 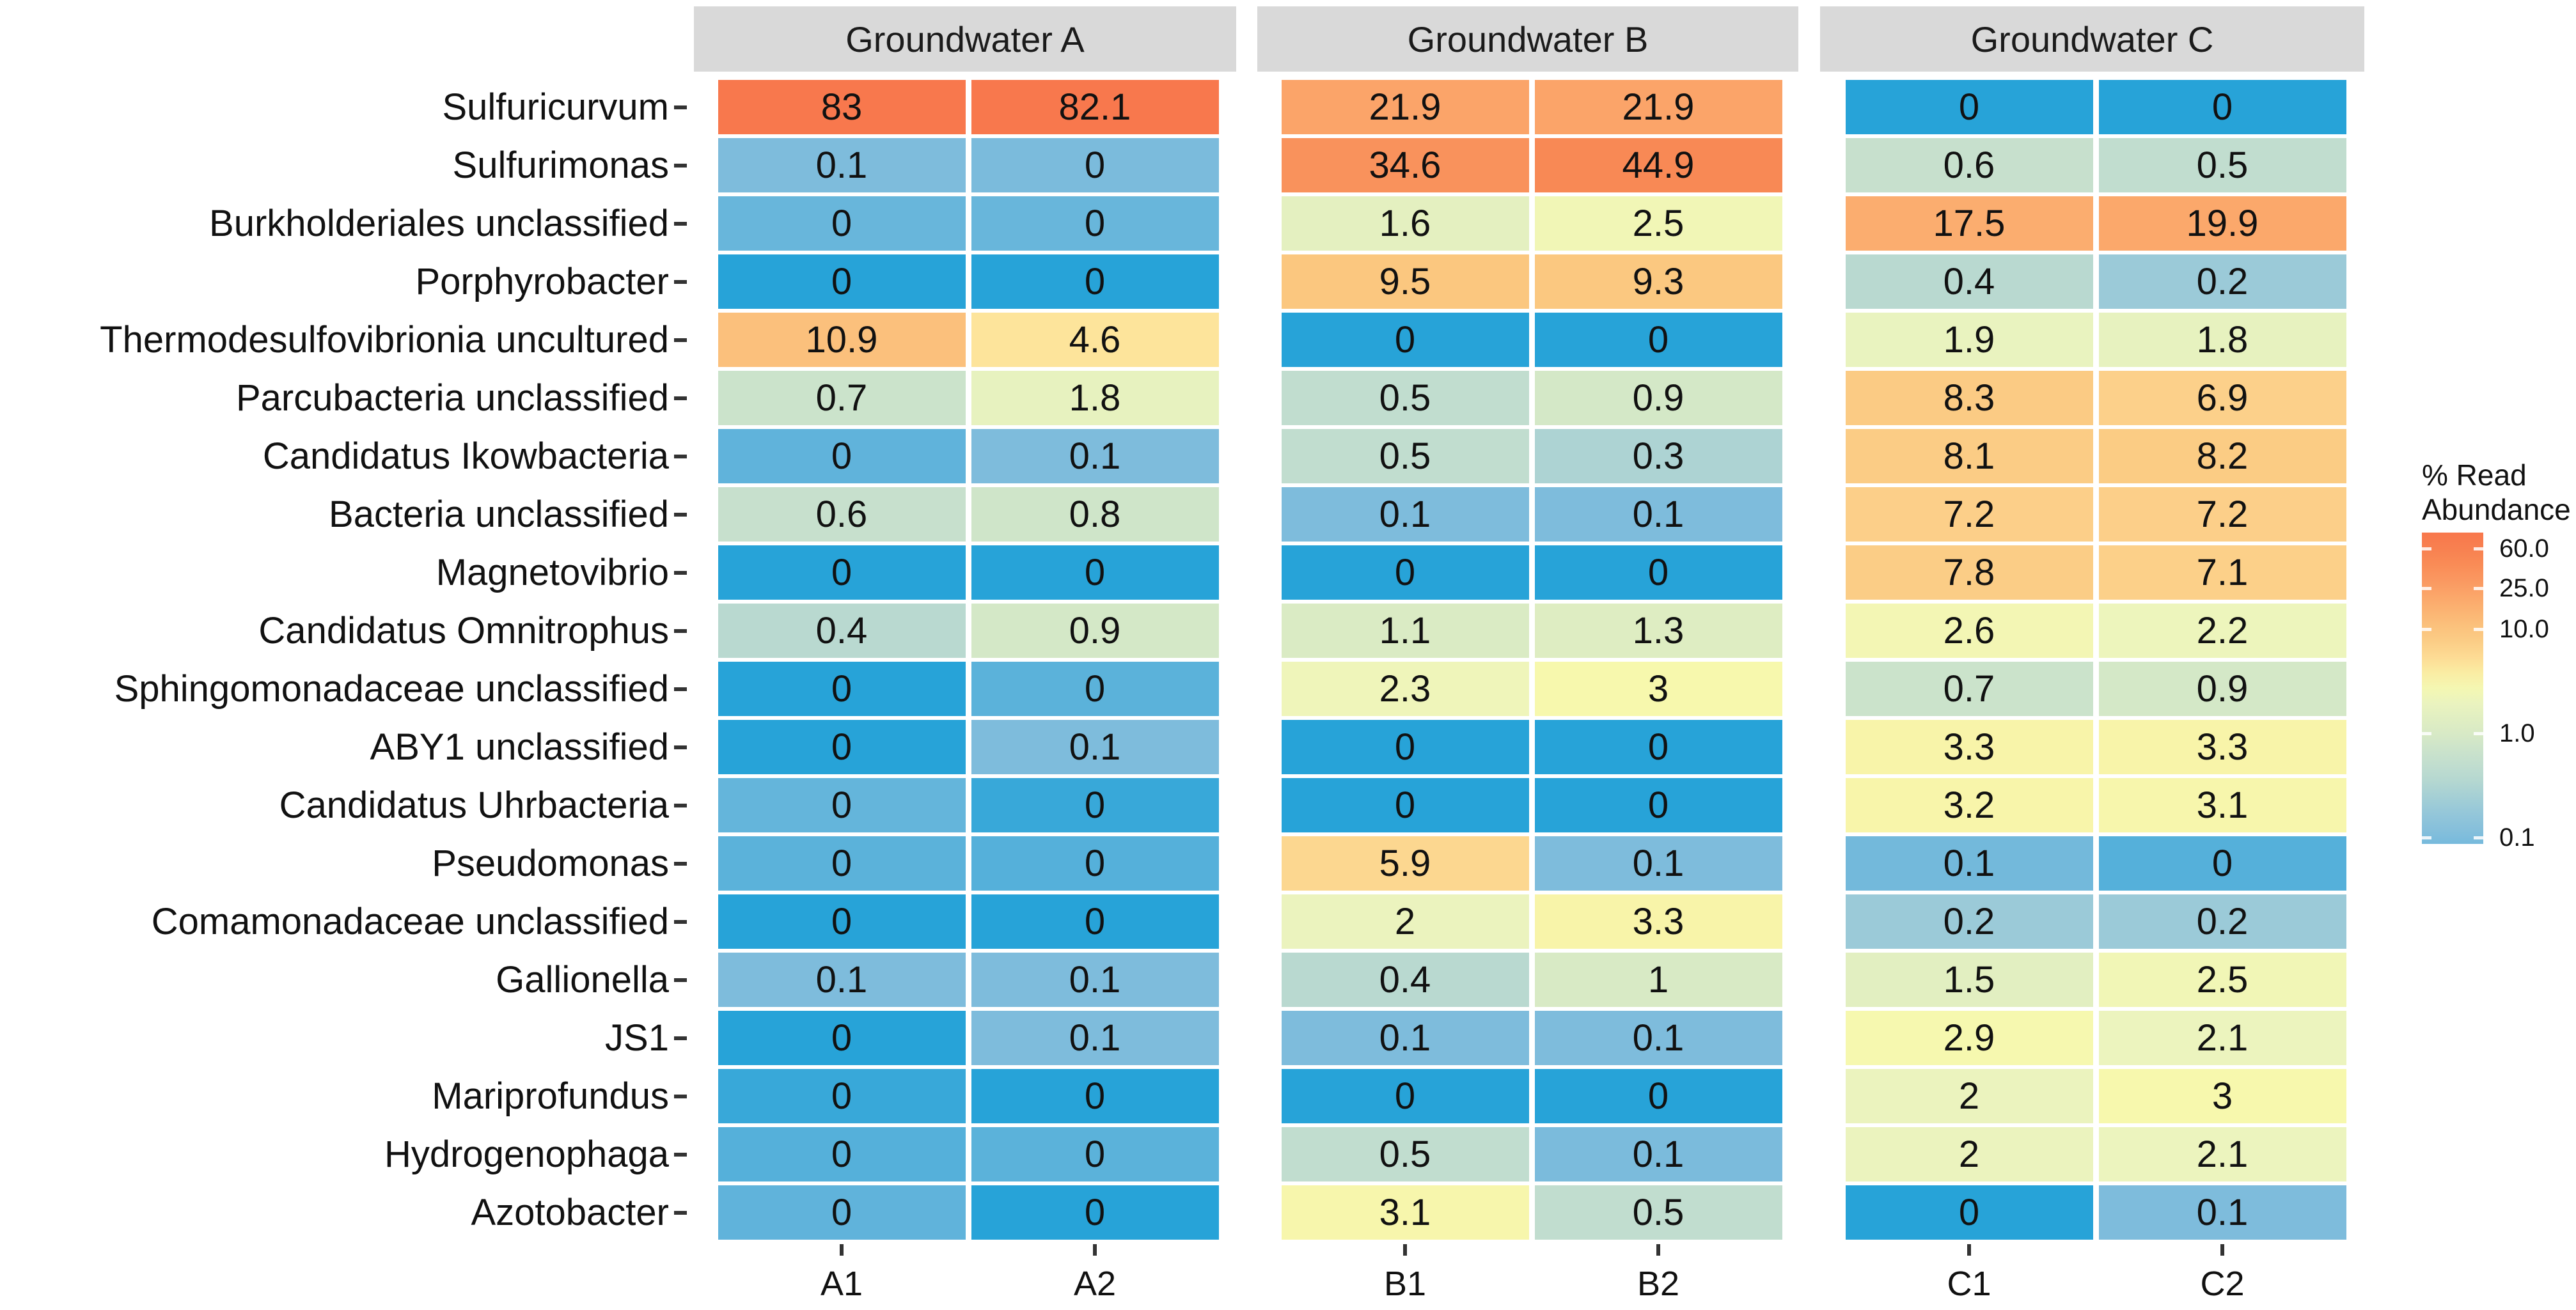 I want to click on facet-strip-groundwater-b: Groundwater B, so click(x=1527, y=39).